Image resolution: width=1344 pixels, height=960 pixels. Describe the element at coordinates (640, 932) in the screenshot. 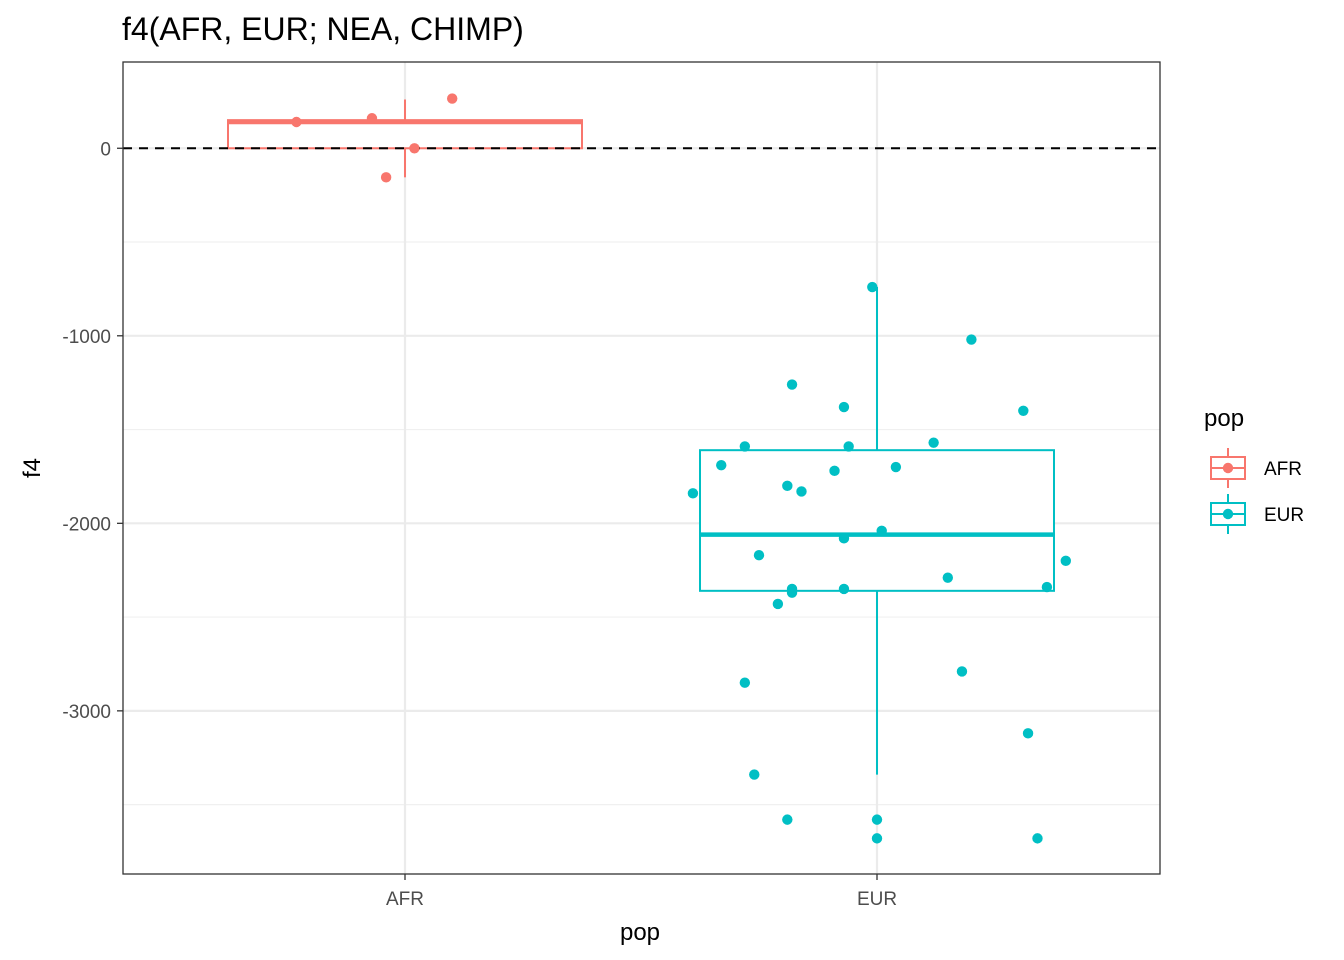

I see `x-axis-title: pop` at that location.